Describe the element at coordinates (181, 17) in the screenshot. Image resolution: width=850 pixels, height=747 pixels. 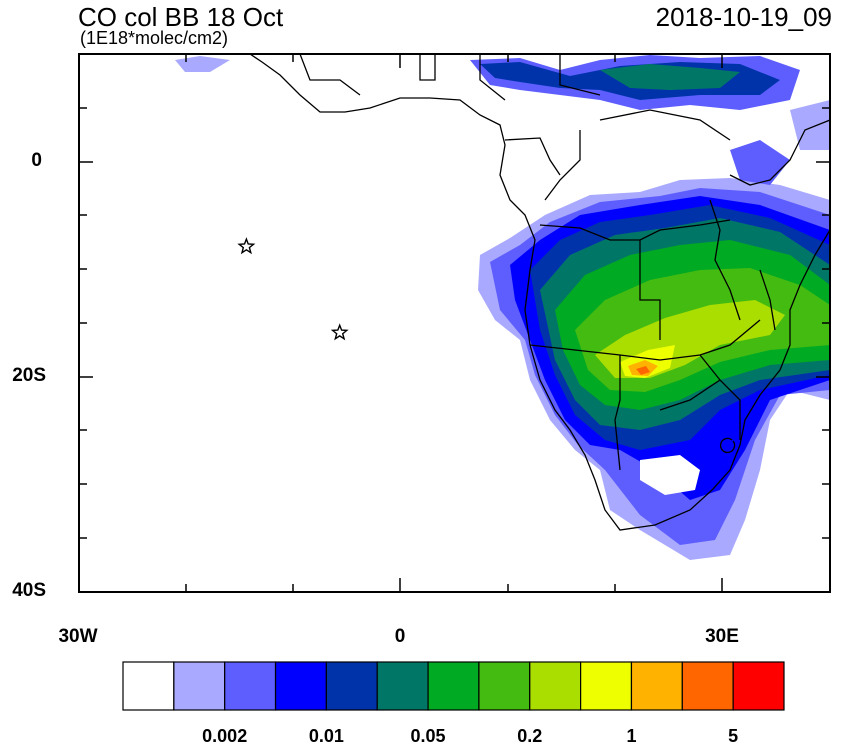
I see `map-title: CO col BB 18 Oct` at that location.